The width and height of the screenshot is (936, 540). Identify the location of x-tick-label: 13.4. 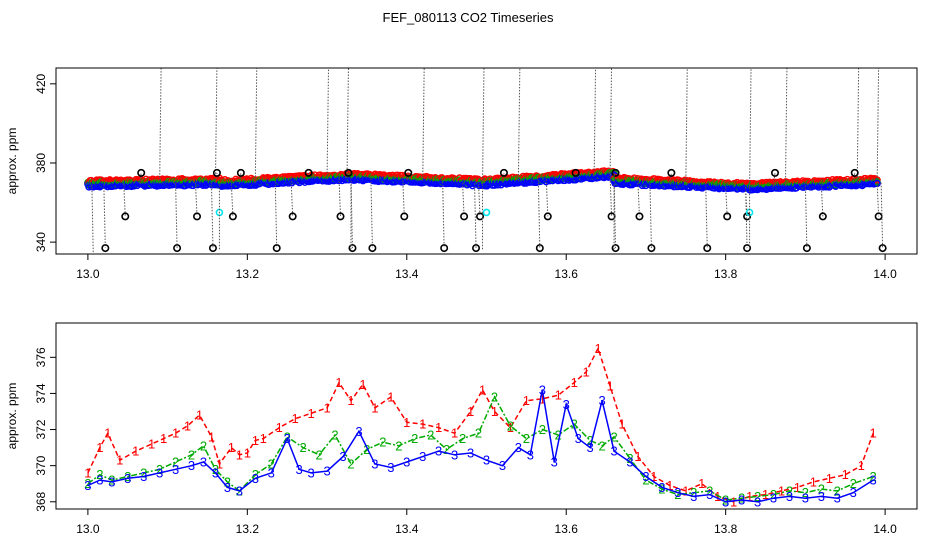
(407, 529).